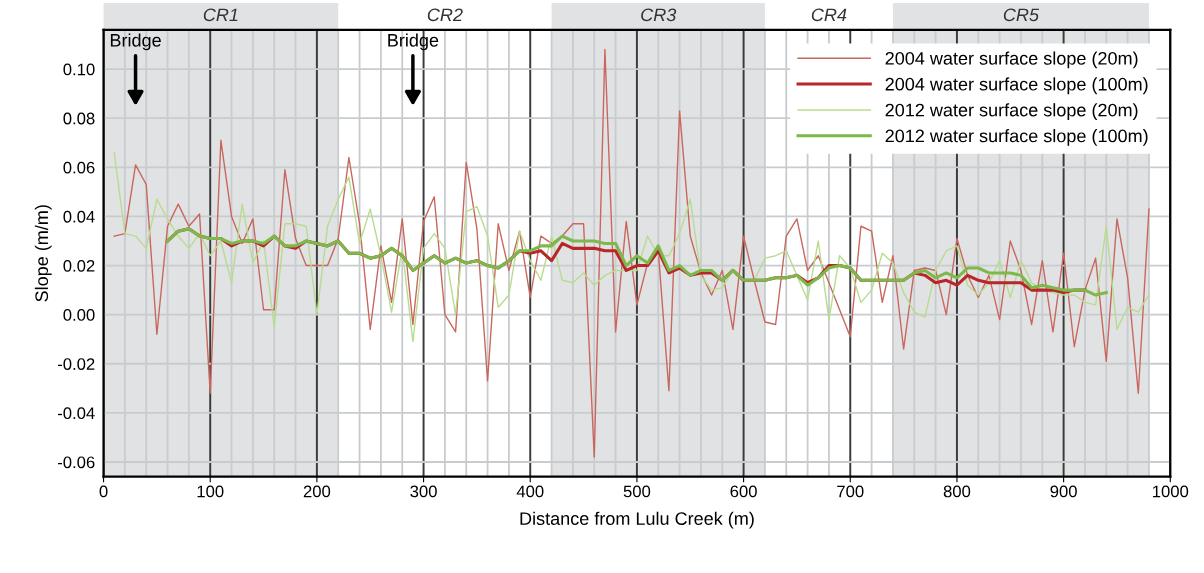 The width and height of the screenshot is (1204, 573). I want to click on x-tick-label: 800, so click(957, 491).